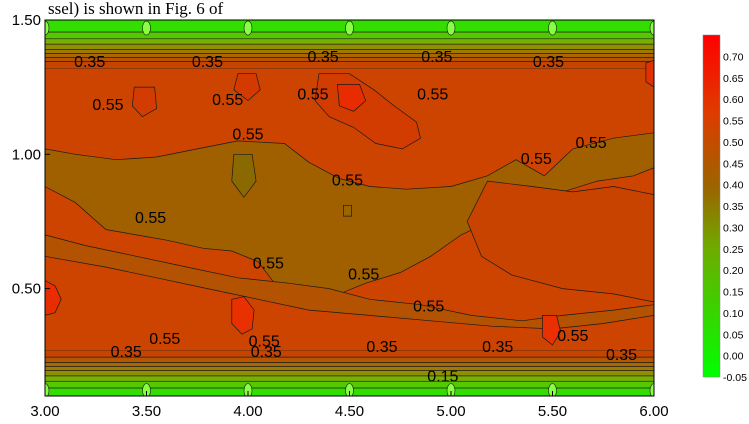  Describe the element at coordinates (247, 87) in the screenshot. I see `peak-4-00-top` at that location.